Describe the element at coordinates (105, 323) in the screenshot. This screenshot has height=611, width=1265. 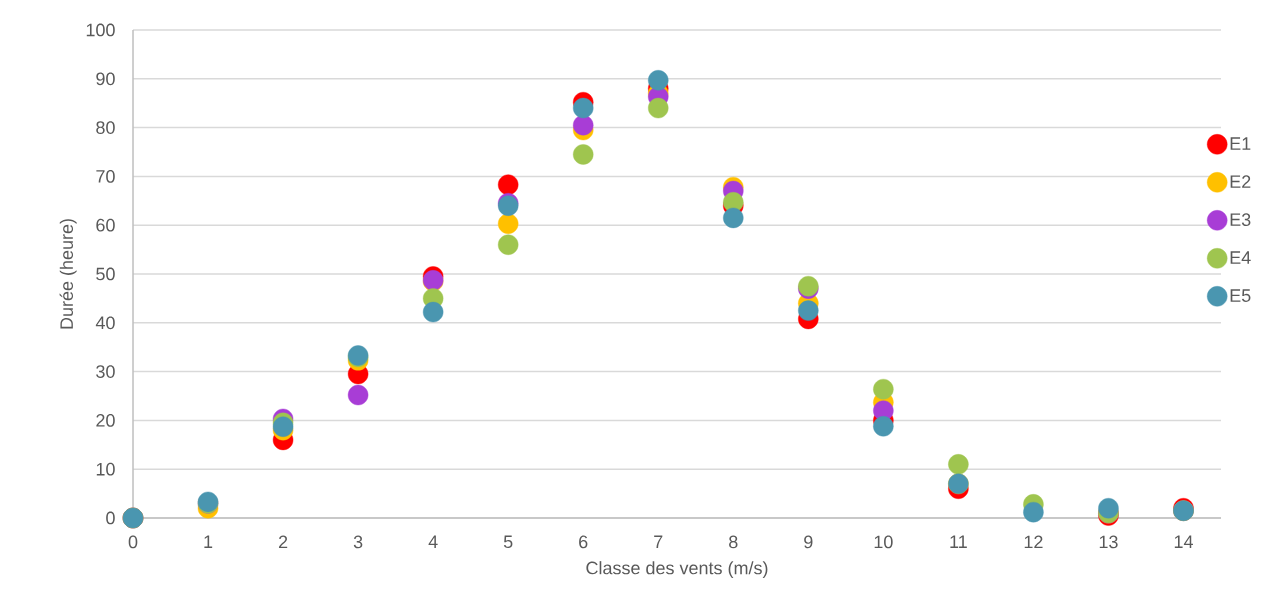
I see `y-tick-label: 40` at that location.